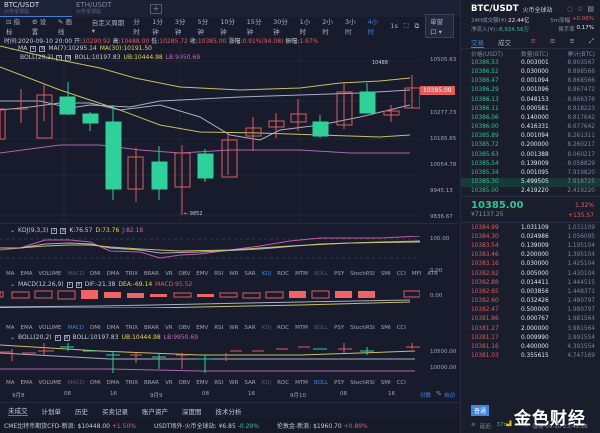  I want to click on orderbook-row: 10382.65 0.003856 1.448371, so click(533, 291).